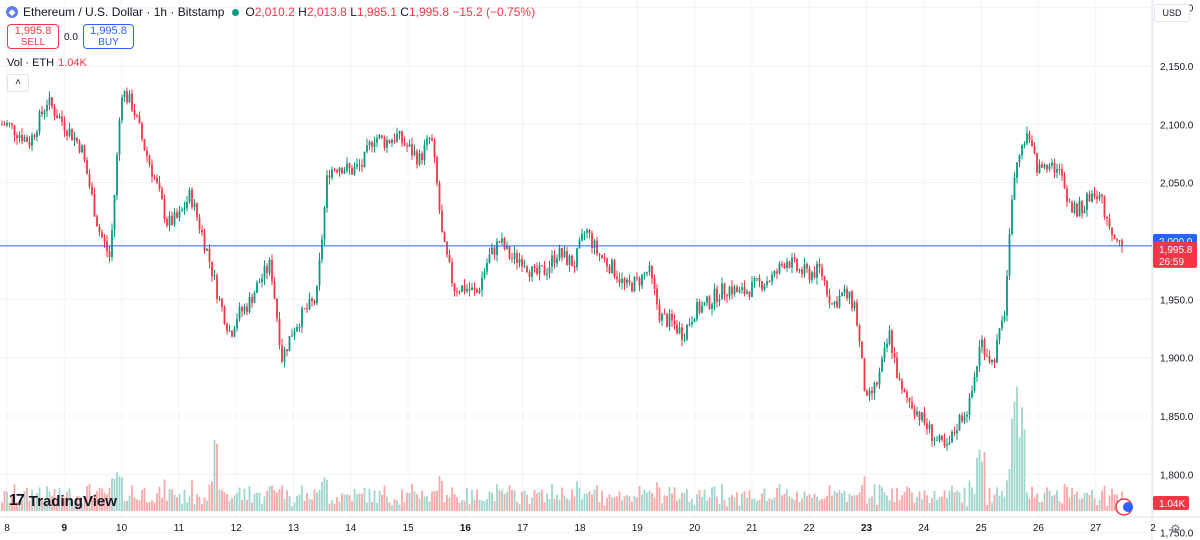 This screenshot has height=540, width=1200. I want to click on volume-legend: Vol · ETH 1.04K, so click(47, 63).